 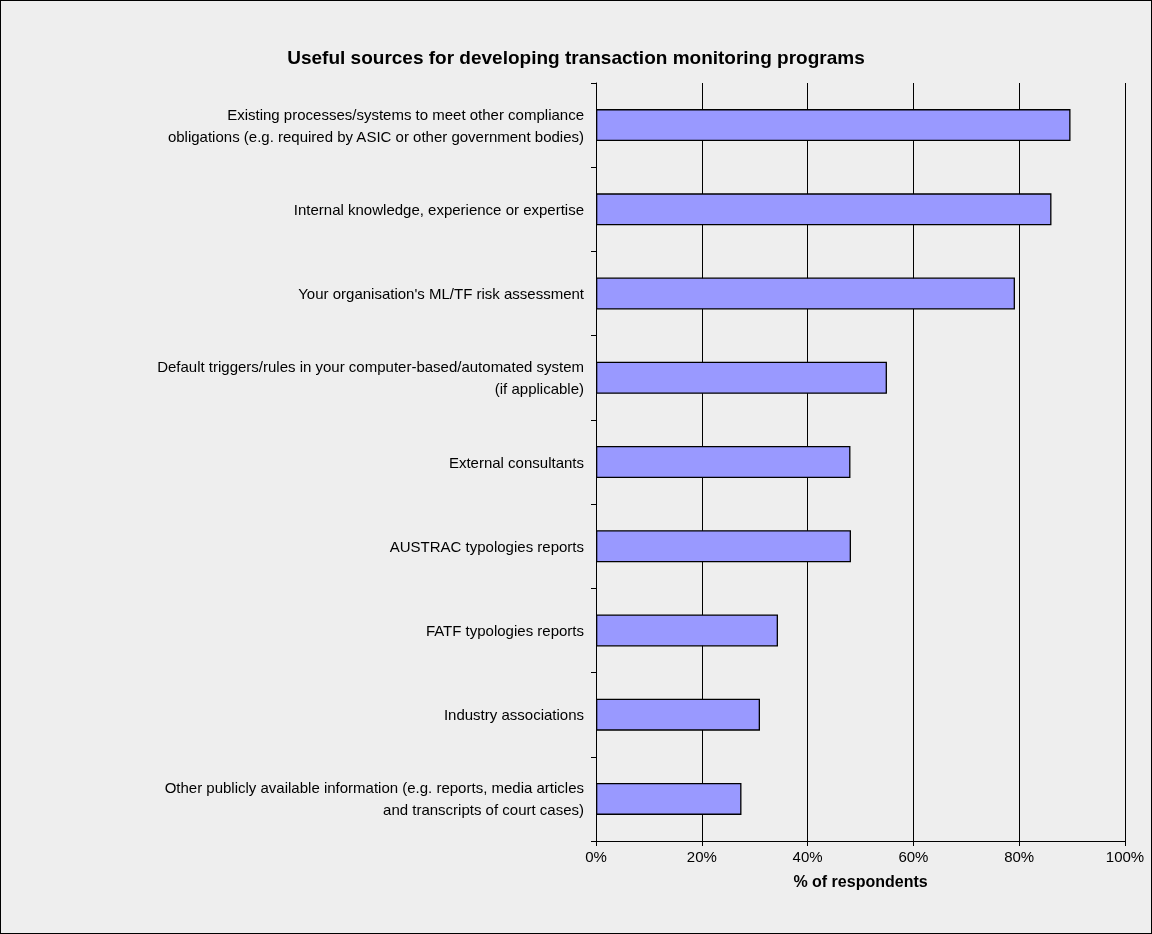 I want to click on y-tick-label: FATF typologies reports, so click(x=504, y=630).